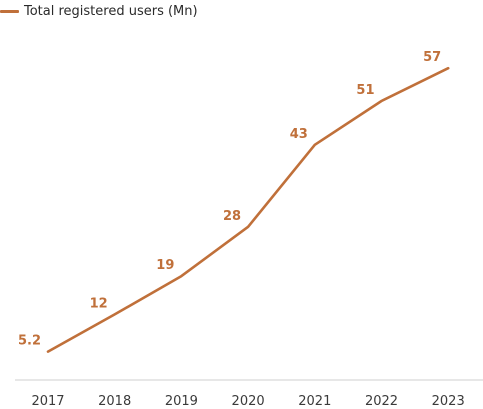 The height and width of the screenshot is (409, 483). Describe the element at coordinates (9, 11) in the screenshot. I see `legend-swatch` at that location.